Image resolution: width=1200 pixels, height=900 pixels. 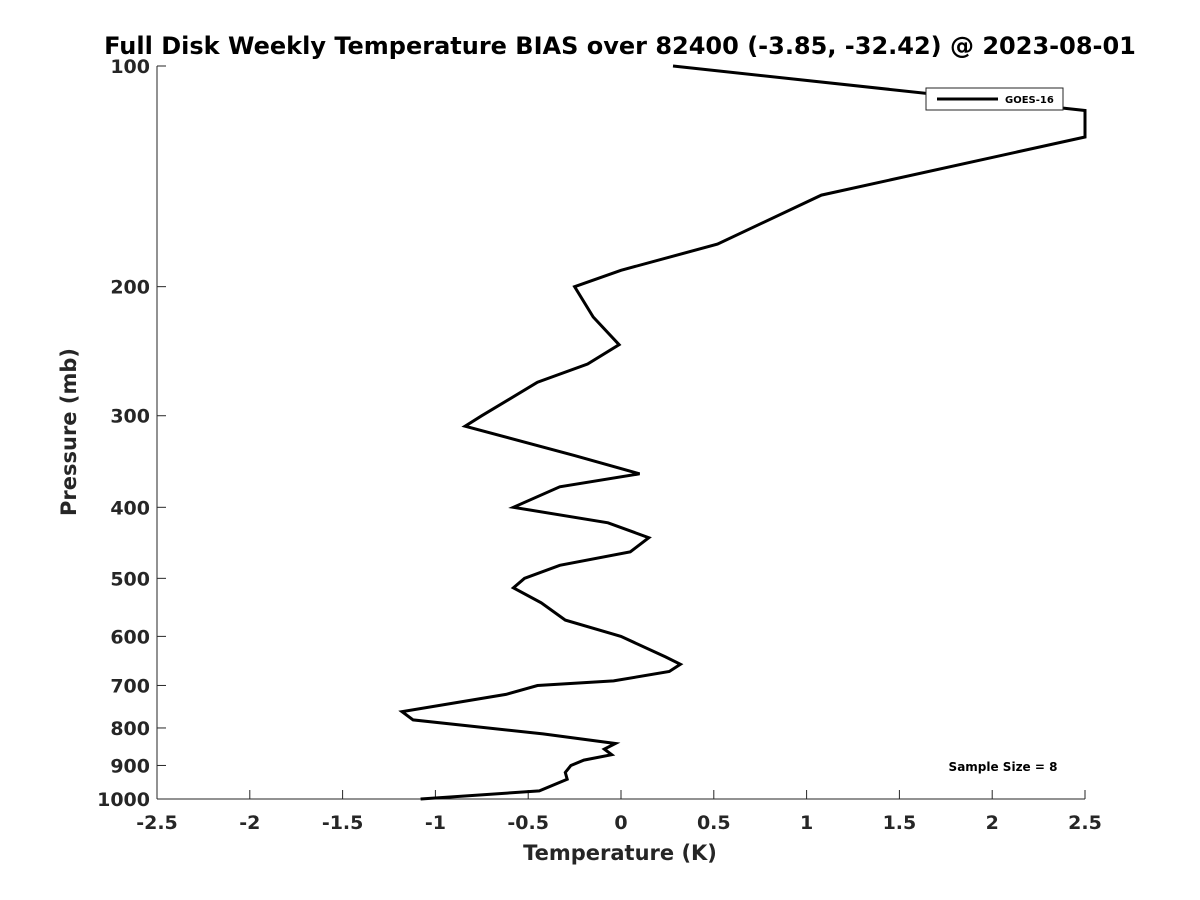 I want to click on y-tick-label: 100, so click(x=130, y=67).